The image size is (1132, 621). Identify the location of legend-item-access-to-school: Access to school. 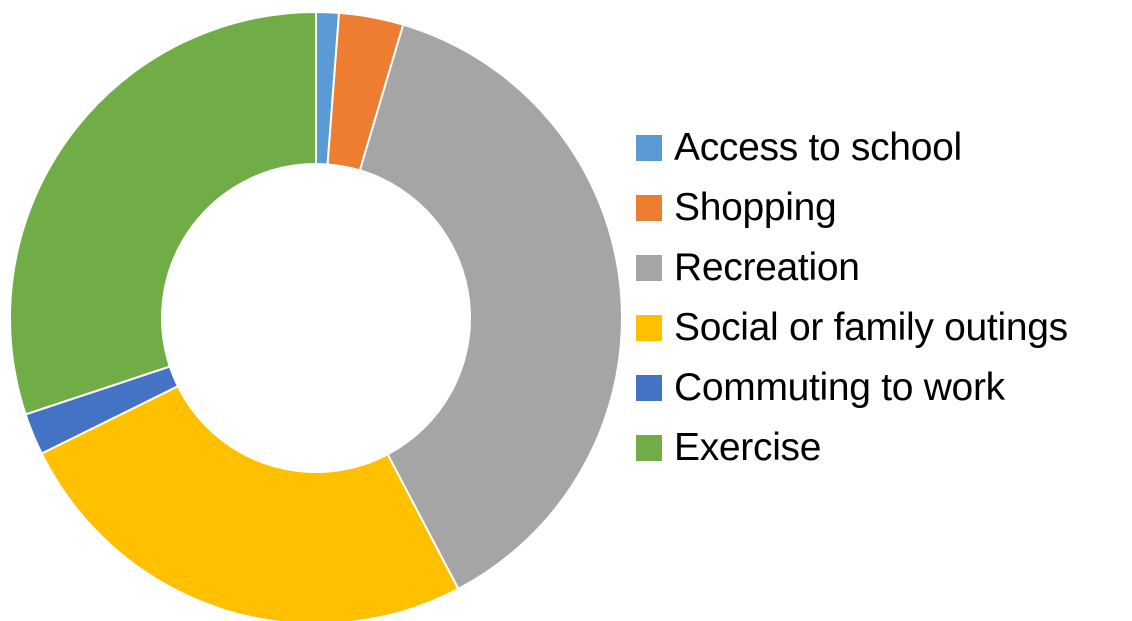
(881, 148).